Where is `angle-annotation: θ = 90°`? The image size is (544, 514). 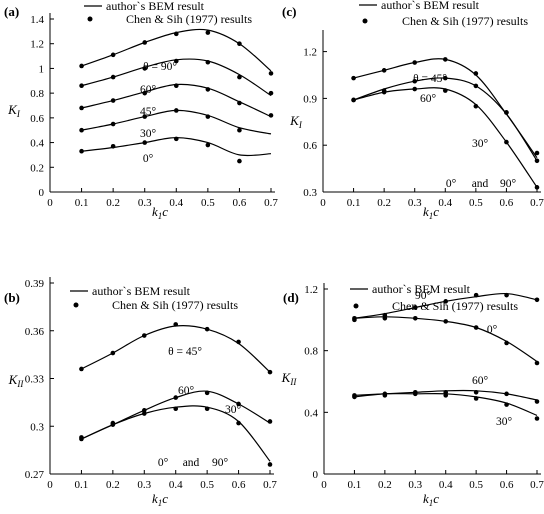 angle-annotation: θ = 90° is located at coordinates (160, 67).